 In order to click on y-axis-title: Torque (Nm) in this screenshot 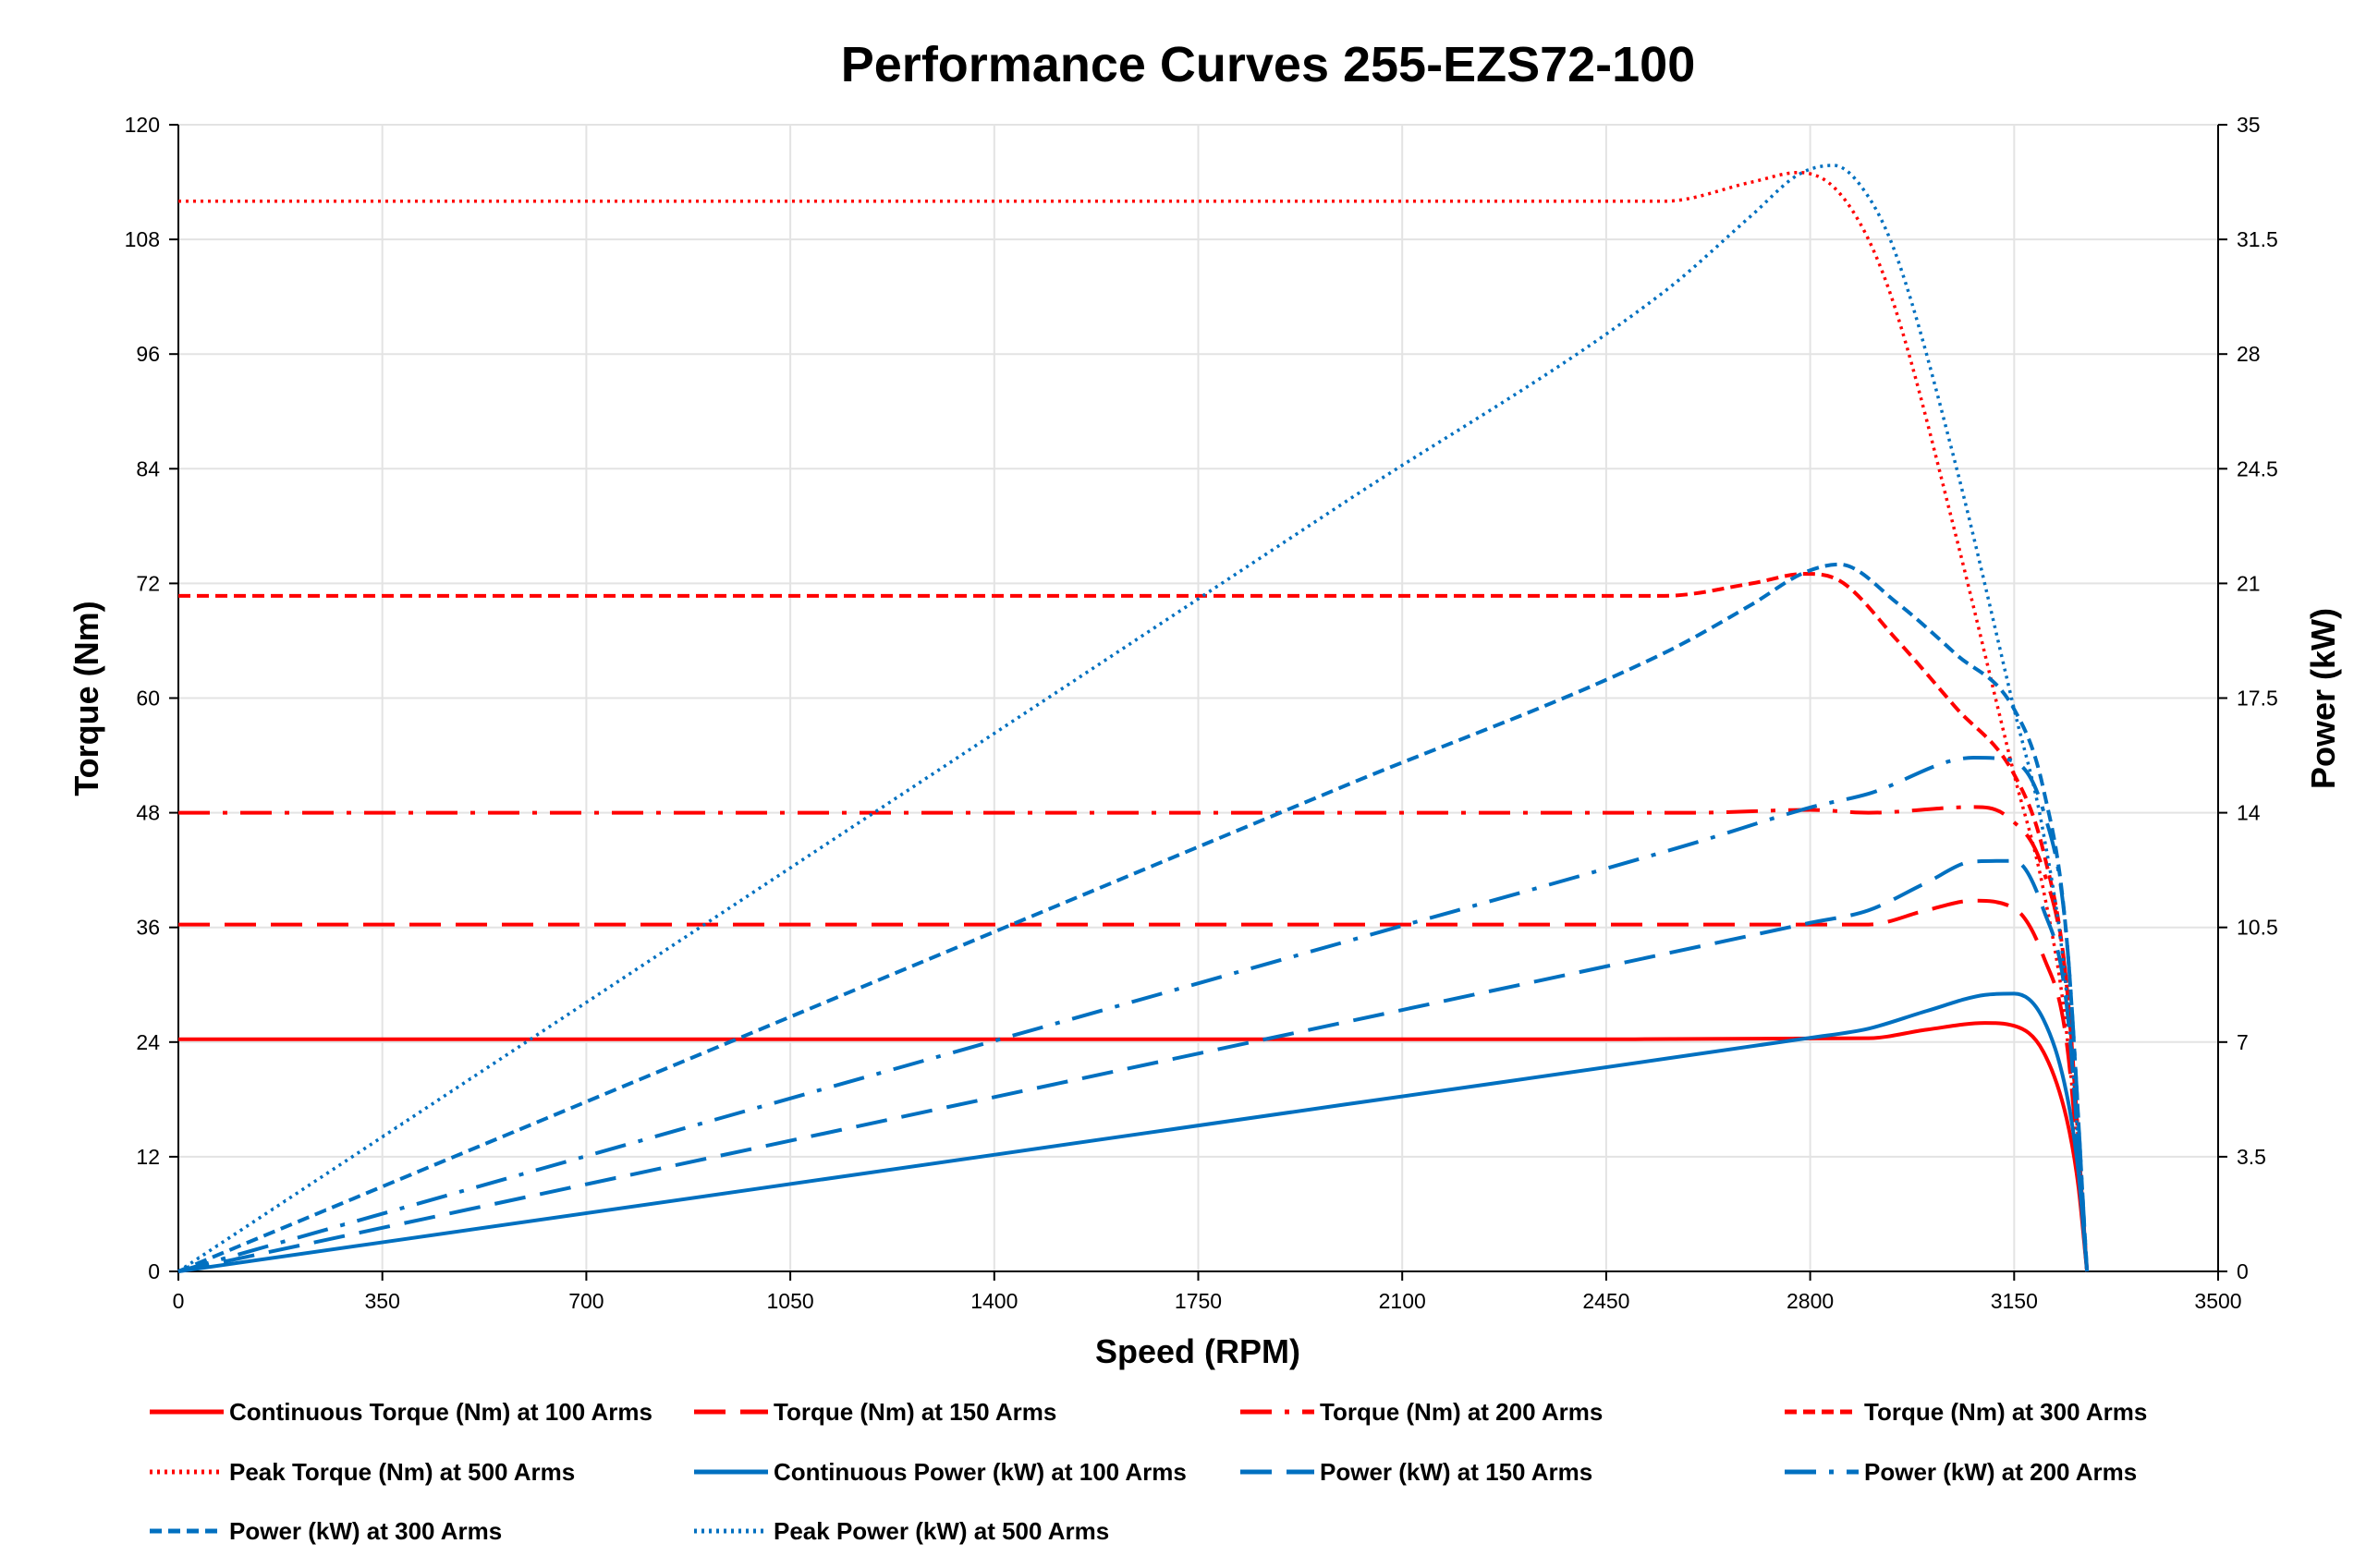, I will do `click(86, 698)`.